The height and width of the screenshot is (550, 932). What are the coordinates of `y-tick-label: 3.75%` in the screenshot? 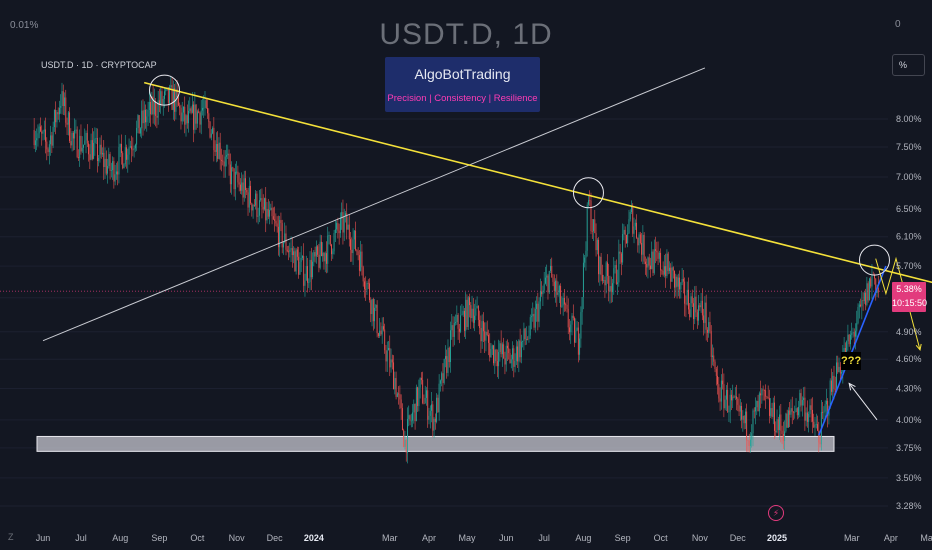 It's located at (909, 448).